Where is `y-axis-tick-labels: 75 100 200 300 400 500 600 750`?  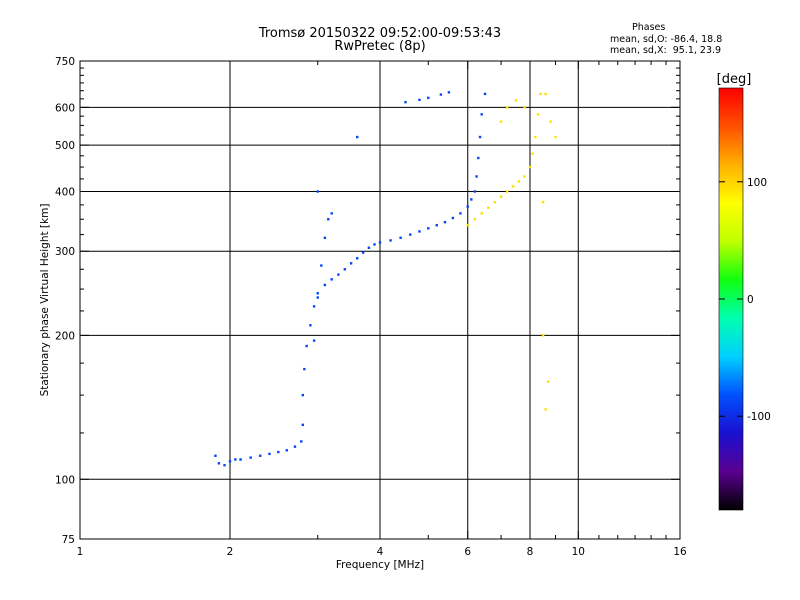
y-axis-tick-labels: 75 100 200 300 400 500 600 750 is located at coordinates (65, 301).